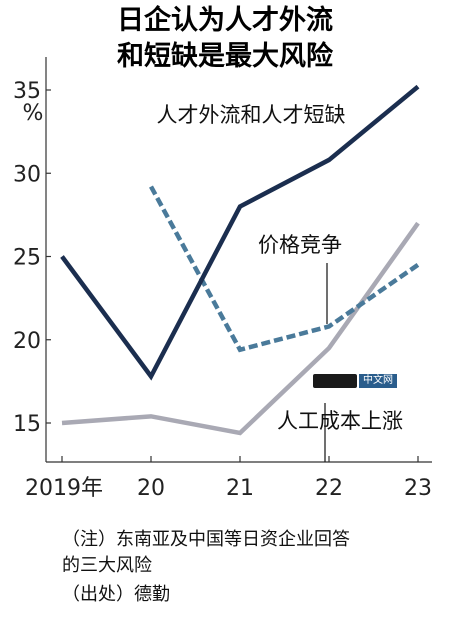  Describe the element at coordinates (418, 488) in the screenshot. I see `x-tick-label: 23` at that location.